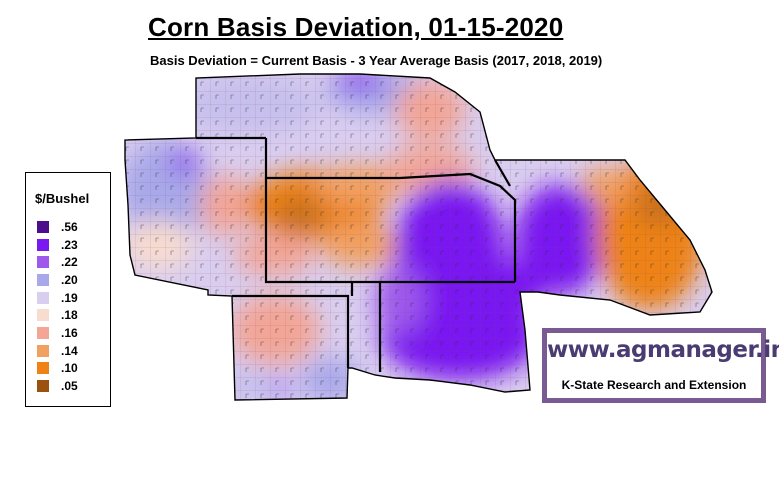 Image resolution: width=779 pixels, height=481 pixels. Describe the element at coordinates (62, 198) in the screenshot. I see `legend-title: $/Bushel` at that location.